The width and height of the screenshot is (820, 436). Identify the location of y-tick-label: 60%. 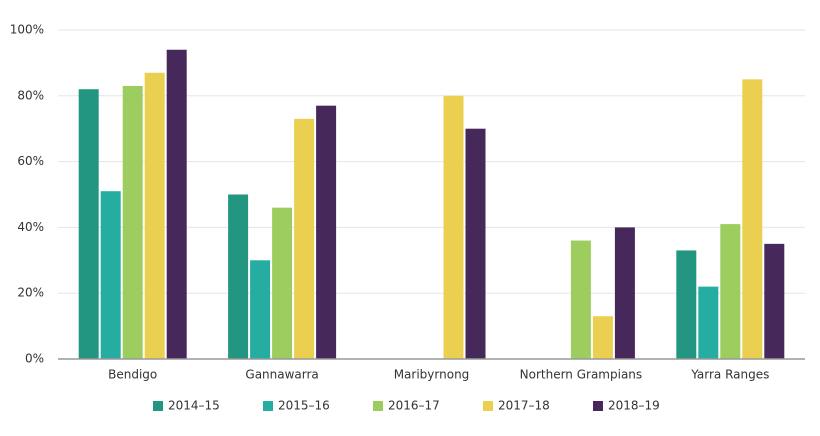
(30, 161).